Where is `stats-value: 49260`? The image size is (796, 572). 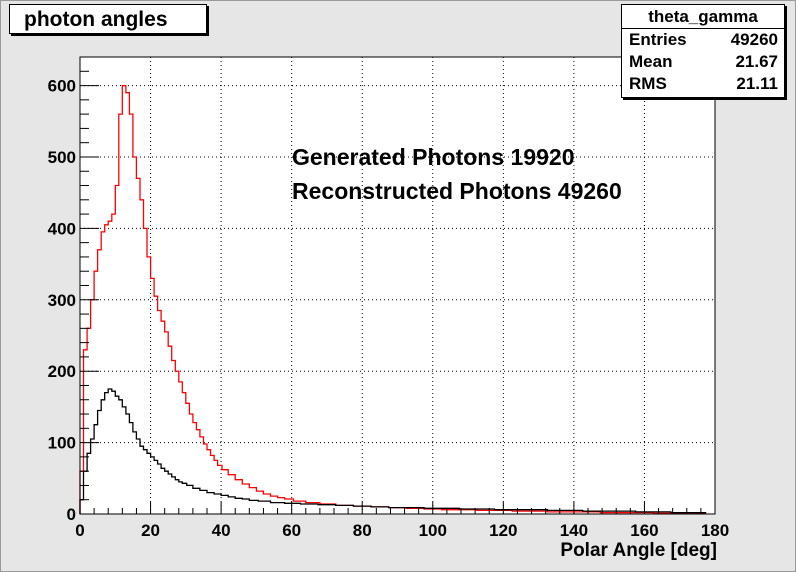 stats-value: 49260 is located at coordinates (754, 39).